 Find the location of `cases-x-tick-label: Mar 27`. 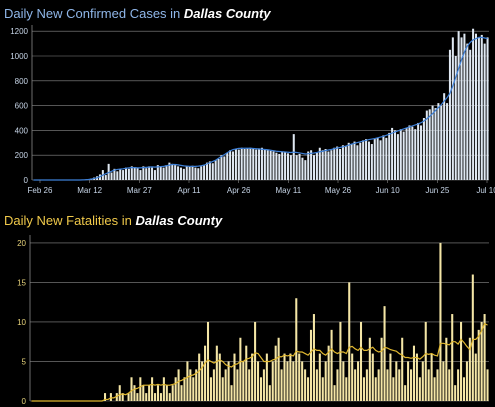

cases-x-tick-label: Mar 27 is located at coordinates (139, 190).